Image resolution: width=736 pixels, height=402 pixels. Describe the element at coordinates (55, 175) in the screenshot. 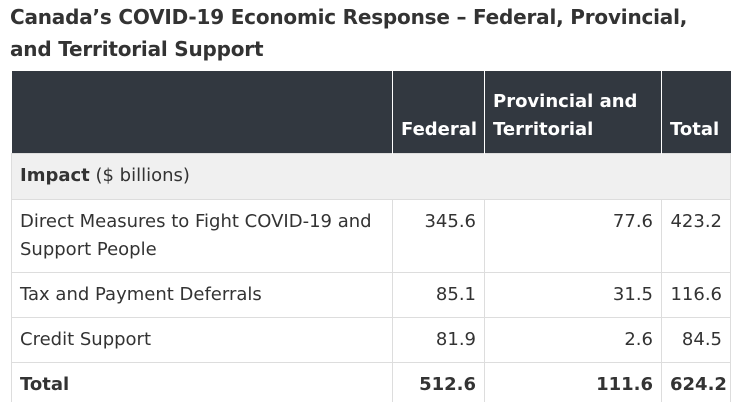

I see `section-label-bold: Impact` at that location.